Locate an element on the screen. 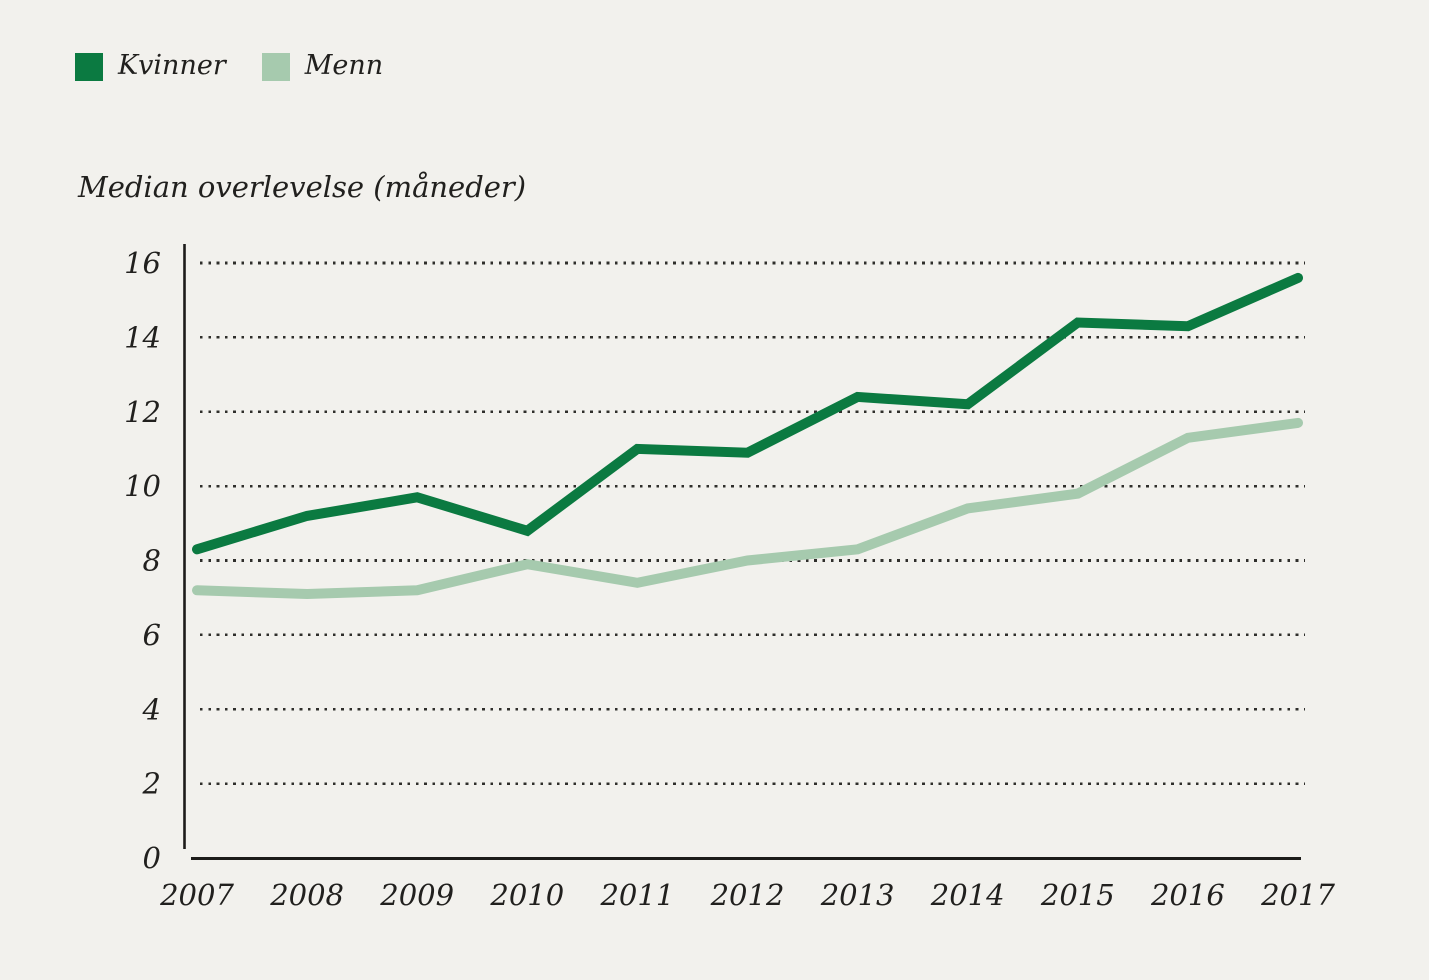 The height and width of the screenshot is (980, 1429). x-tick-label-2012: 2012 is located at coordinates (747, 895).